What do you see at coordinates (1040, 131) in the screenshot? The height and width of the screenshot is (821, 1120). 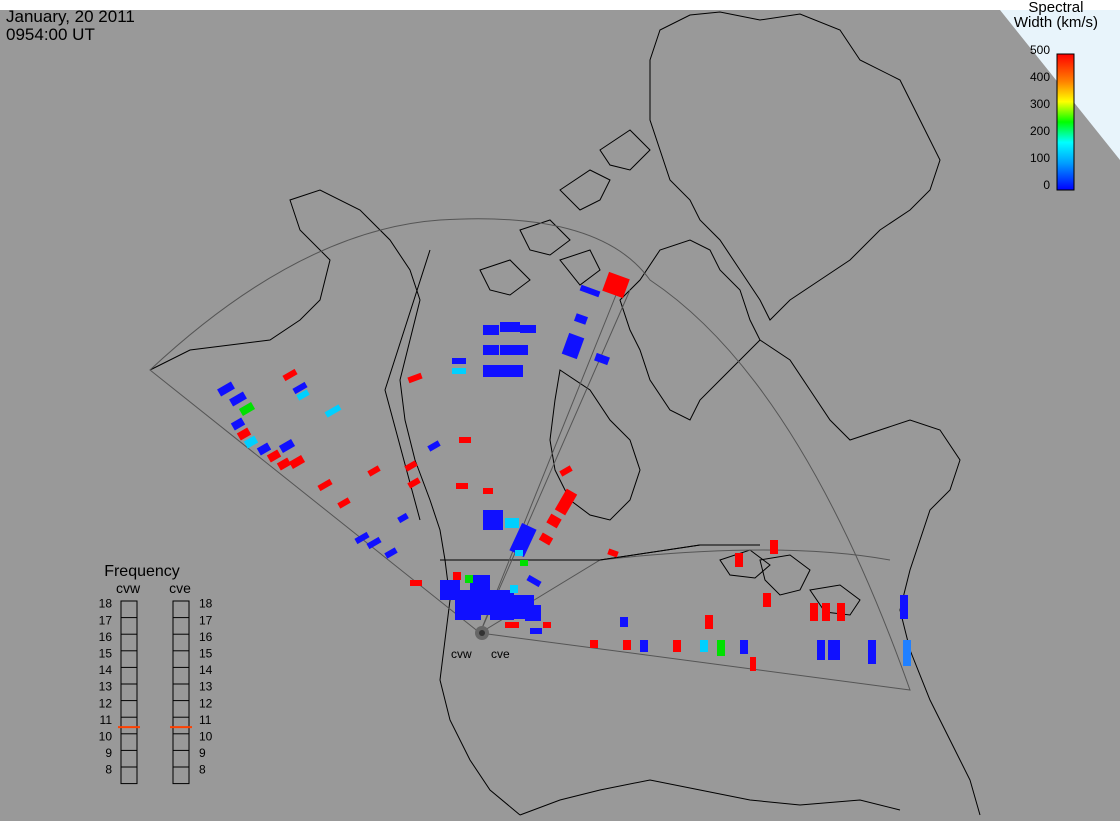 I see `colorbar-tick-200: 200` at bounding box center [1040, 131].